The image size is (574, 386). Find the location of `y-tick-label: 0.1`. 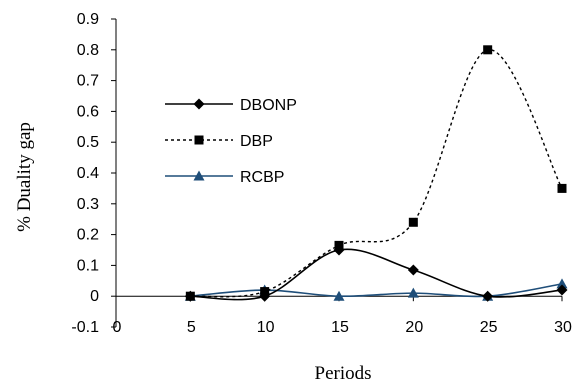

y-tick-label: 0.1 is located at coordinates (88, 265).